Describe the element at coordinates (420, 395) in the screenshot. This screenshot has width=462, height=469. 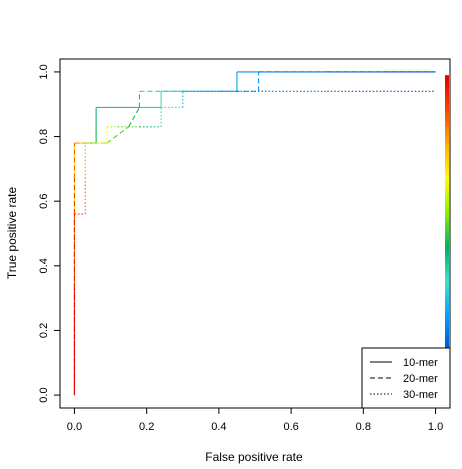
I see `legend-label: 30-mer` at that location.